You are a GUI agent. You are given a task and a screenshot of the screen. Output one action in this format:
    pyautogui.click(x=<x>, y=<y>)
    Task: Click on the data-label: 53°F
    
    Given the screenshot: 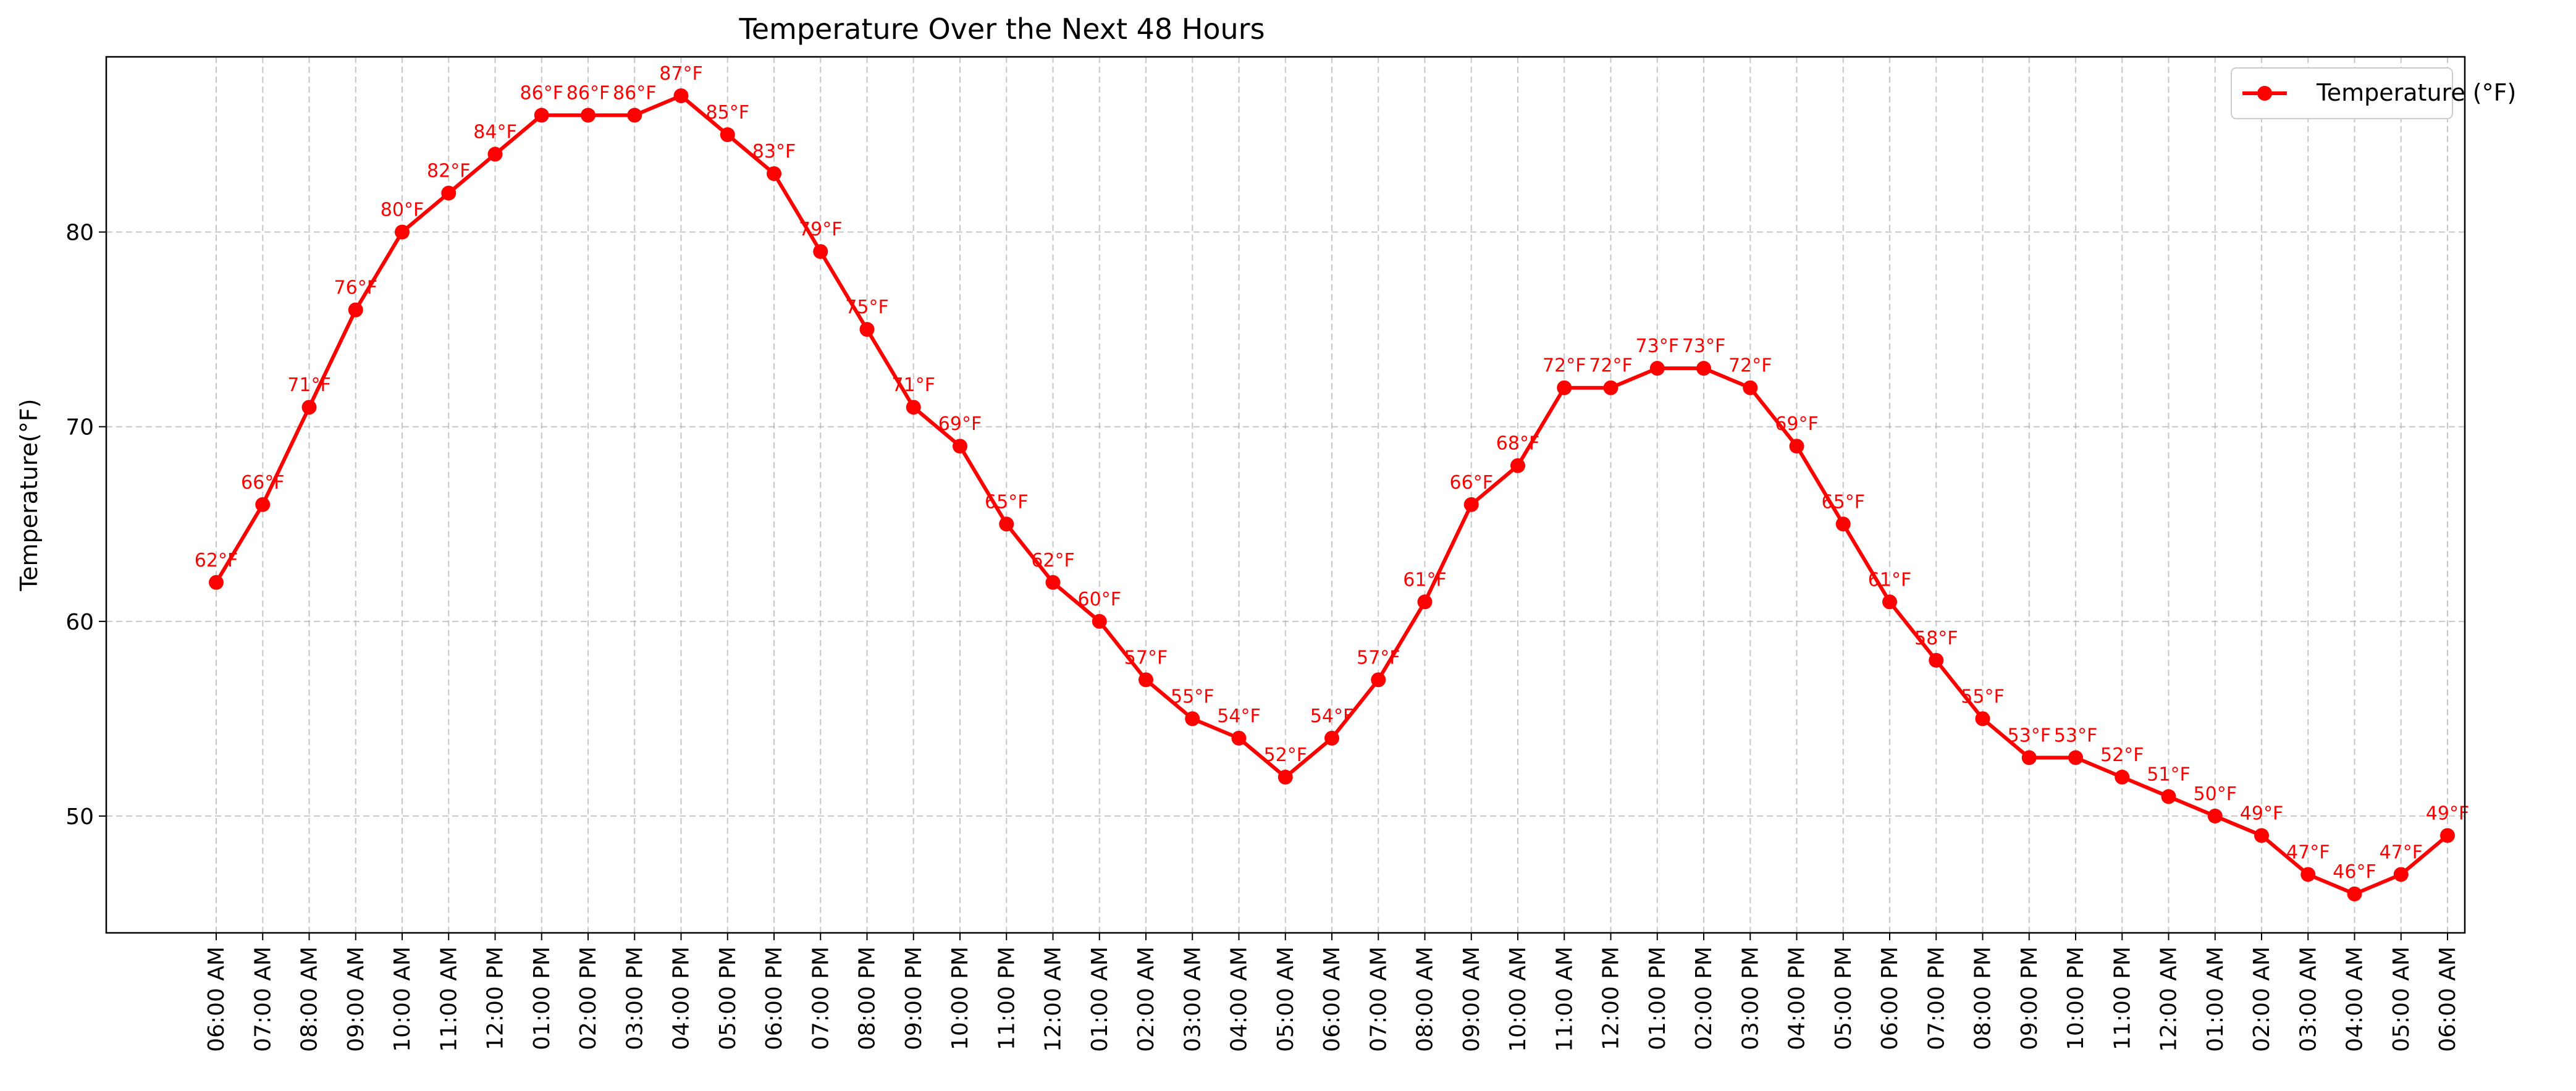 What is the action you would take?
    pyautogui.click(x=2029, y=735)
    